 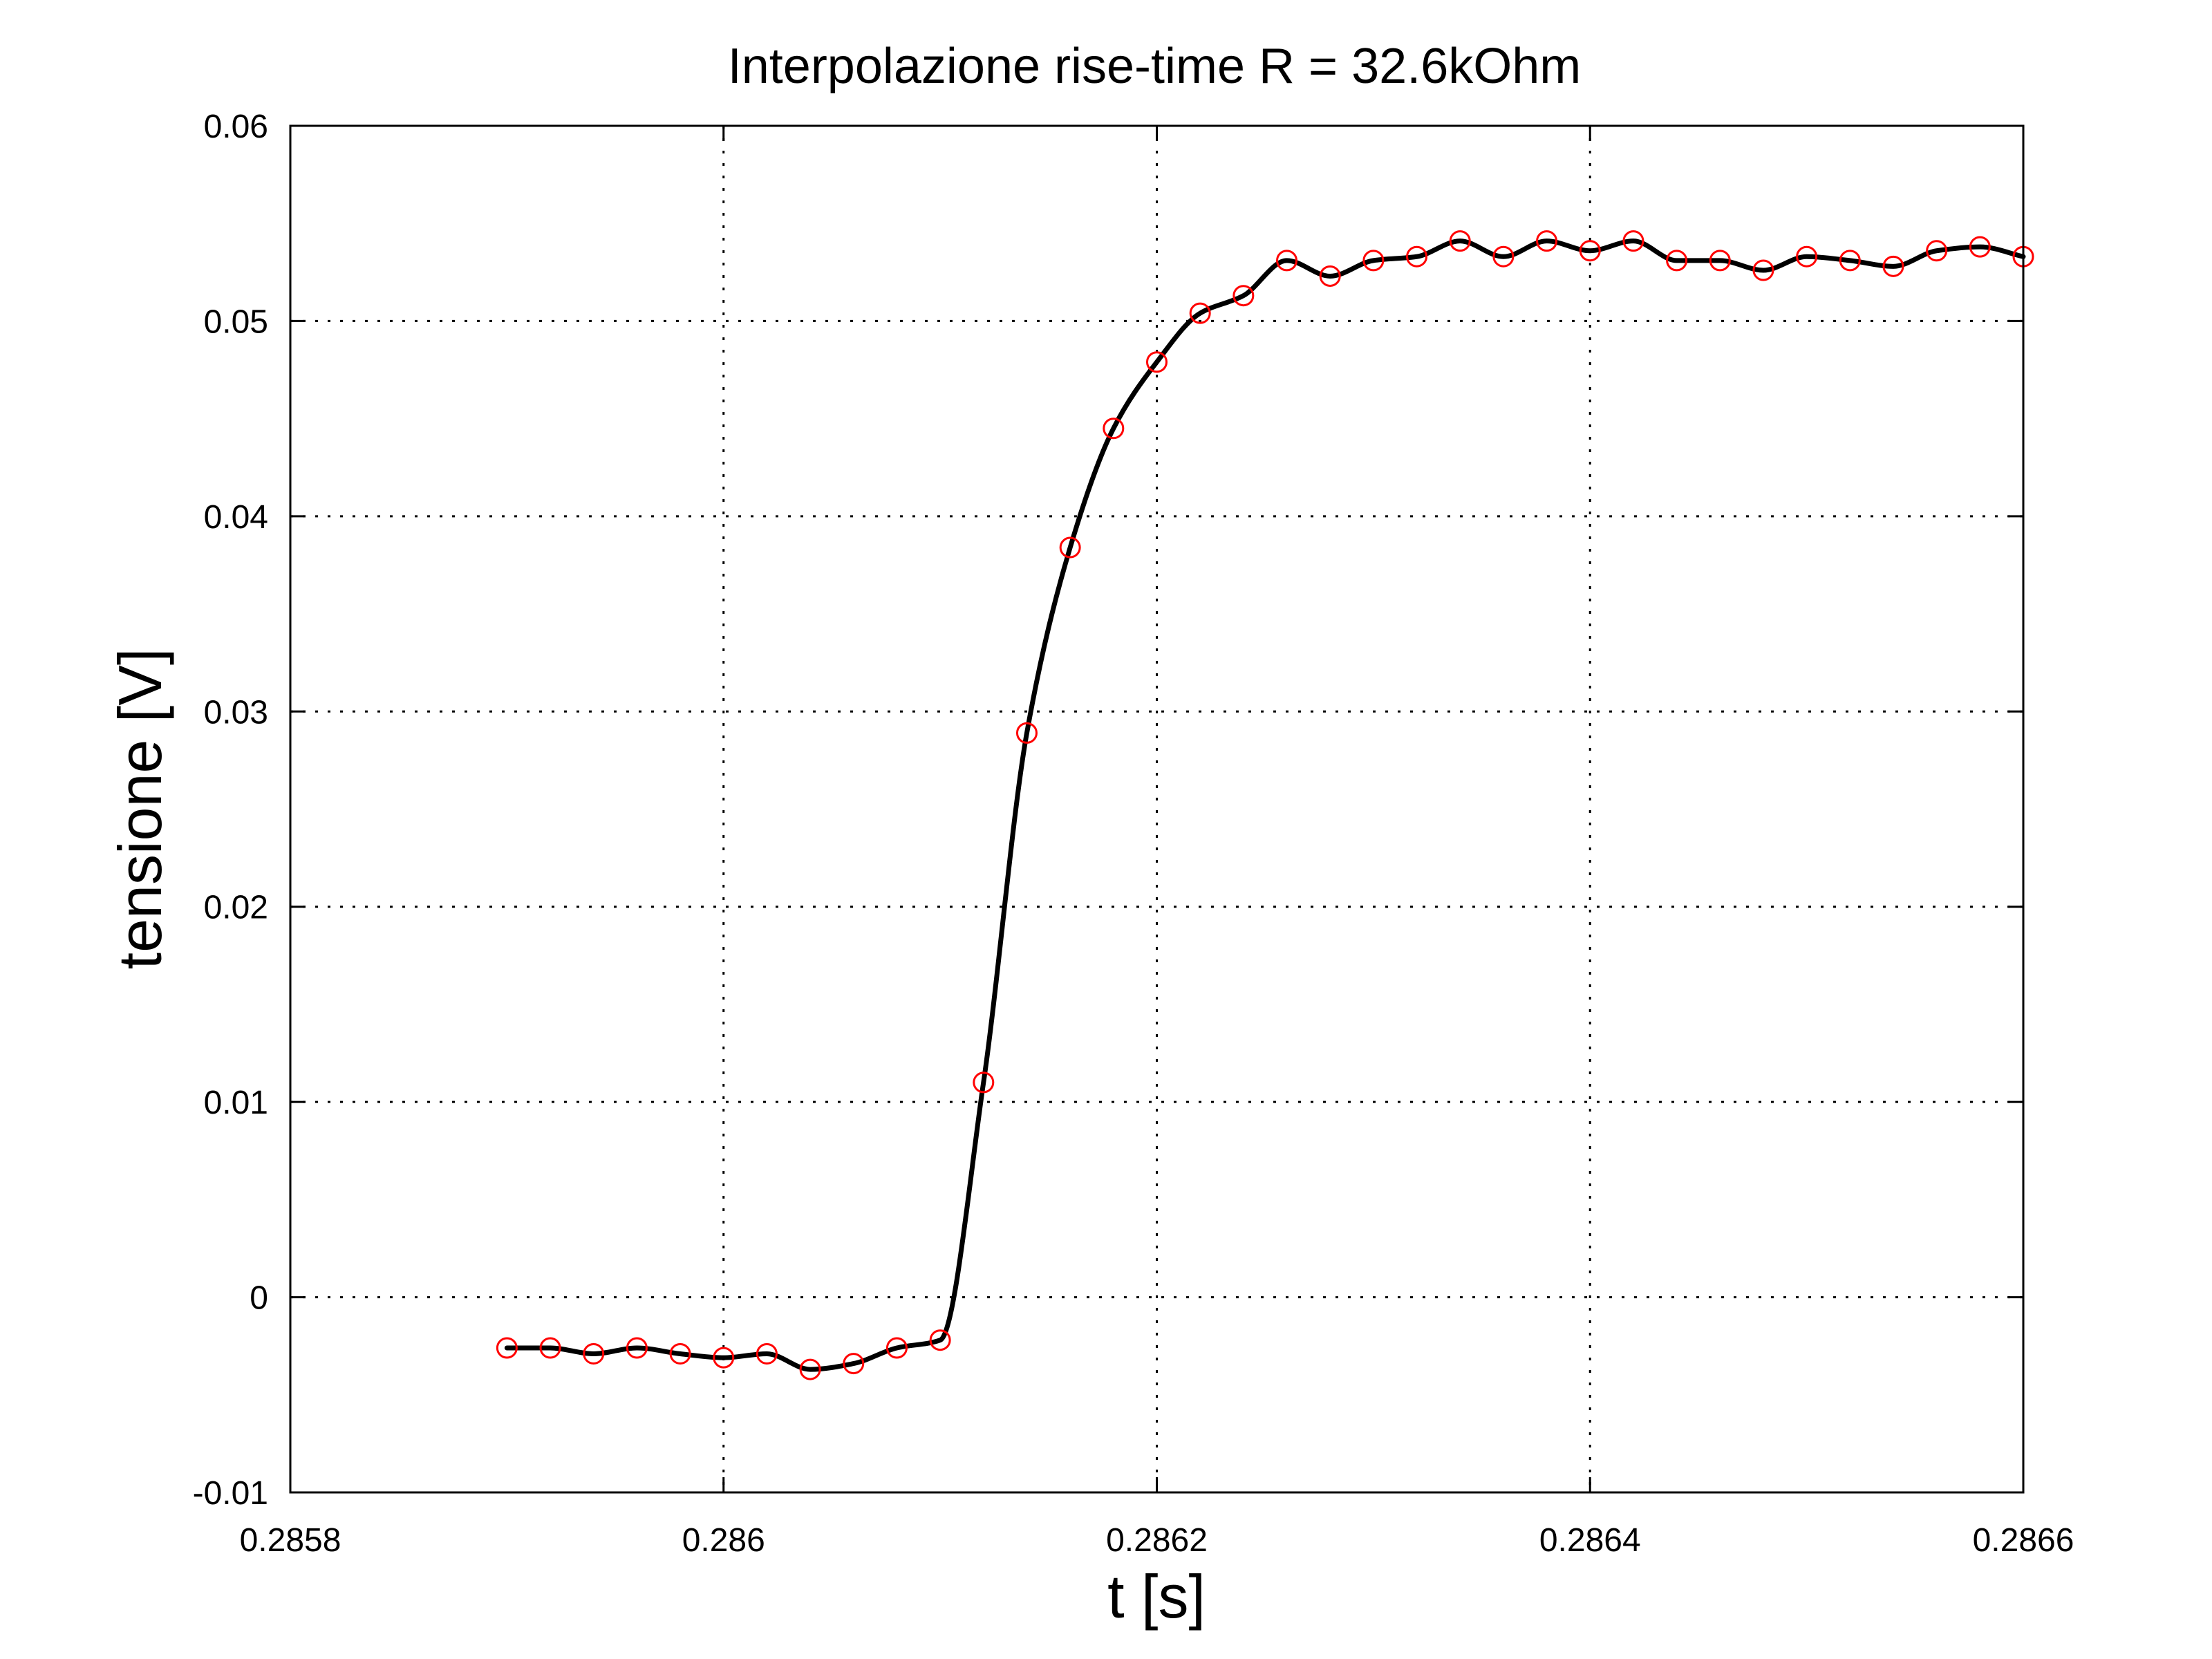 What do you see at coordinates (231, 1493) in the screenshot?
I see `y-tick-label: -0.01` at bounding box center [231, 1493].